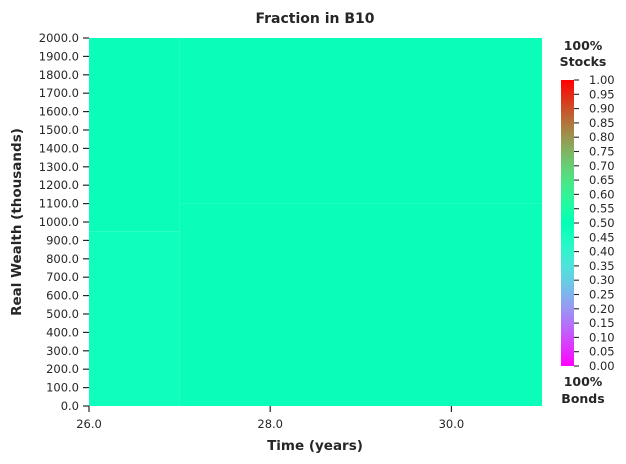  What do you see at coordinates (315, 446) in the screenshot?
I see `x-axis-label: Time (years)` at bounding box center [315, 446].